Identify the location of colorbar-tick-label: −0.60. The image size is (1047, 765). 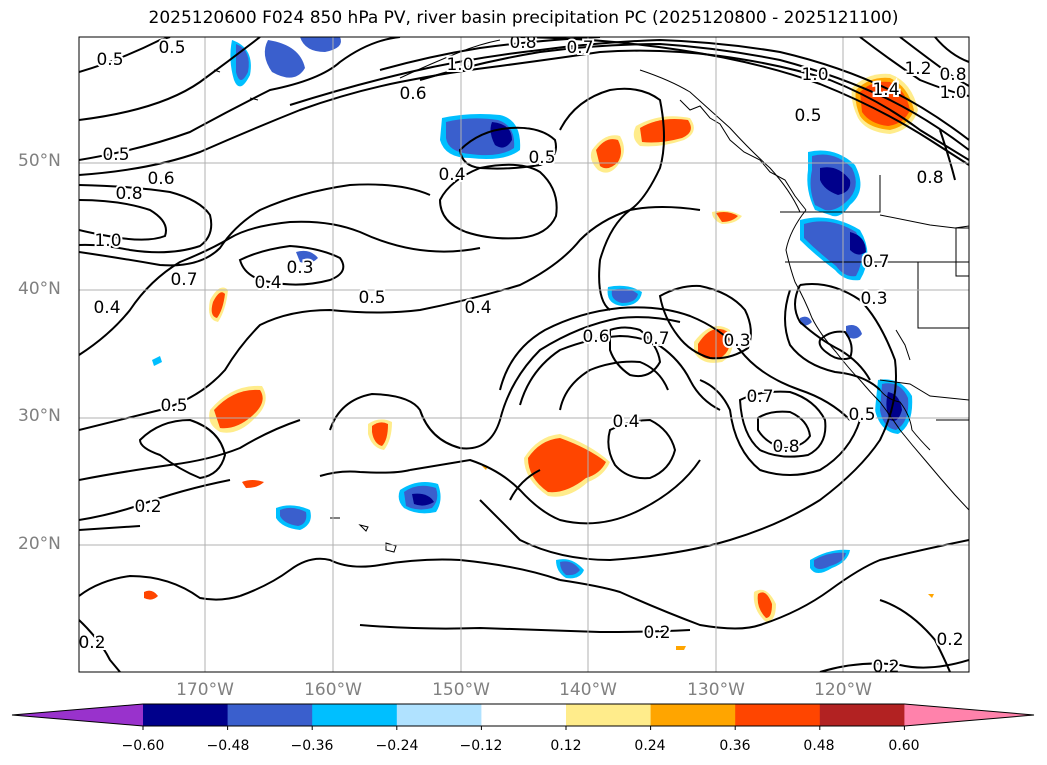
(143, 746).